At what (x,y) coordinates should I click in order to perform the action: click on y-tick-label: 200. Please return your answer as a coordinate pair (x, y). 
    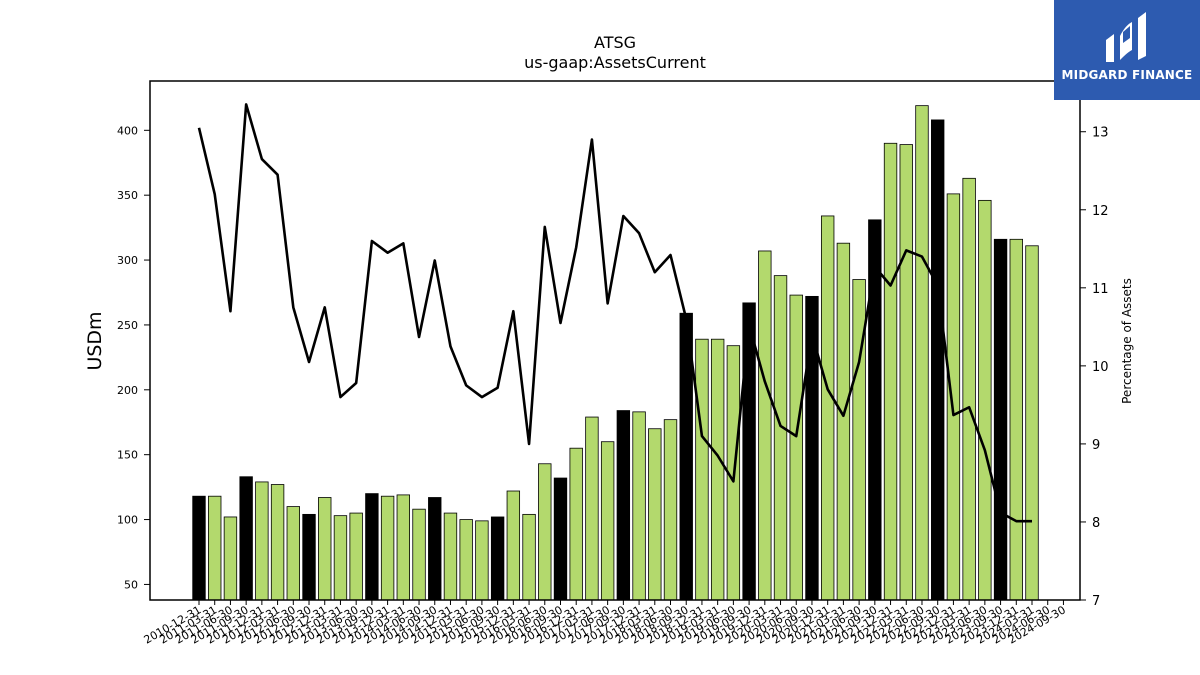
    Looking at the image, I should click on (127, 390).